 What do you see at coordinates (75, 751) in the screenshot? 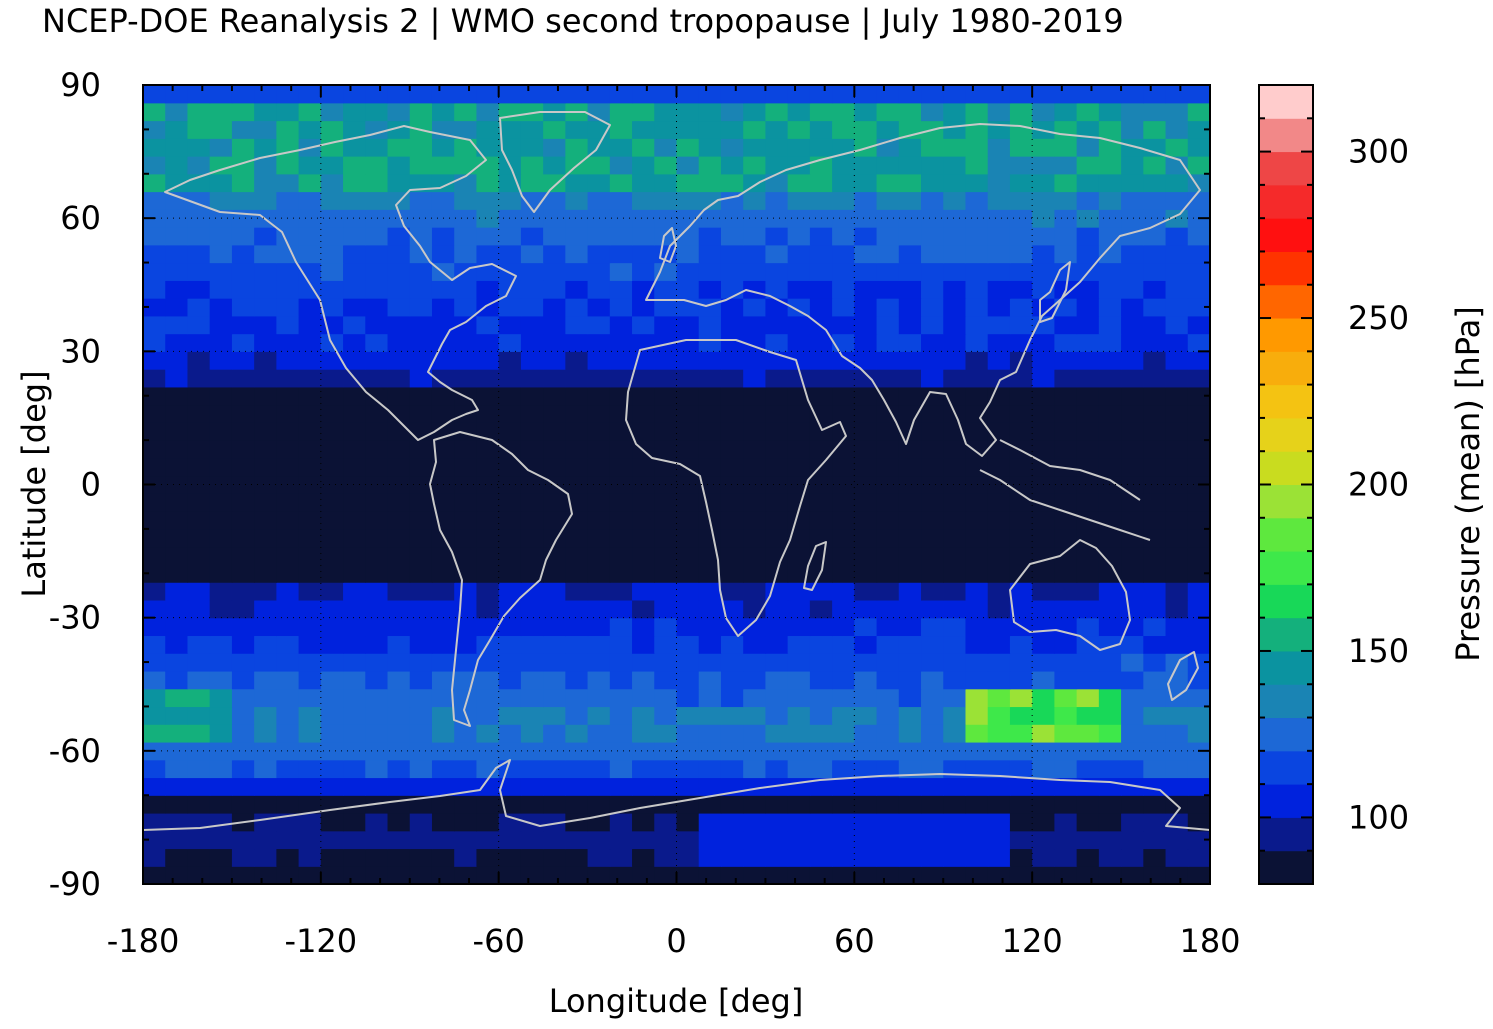
I see `y-tick-label: -60` at bounding box center [75, 751].